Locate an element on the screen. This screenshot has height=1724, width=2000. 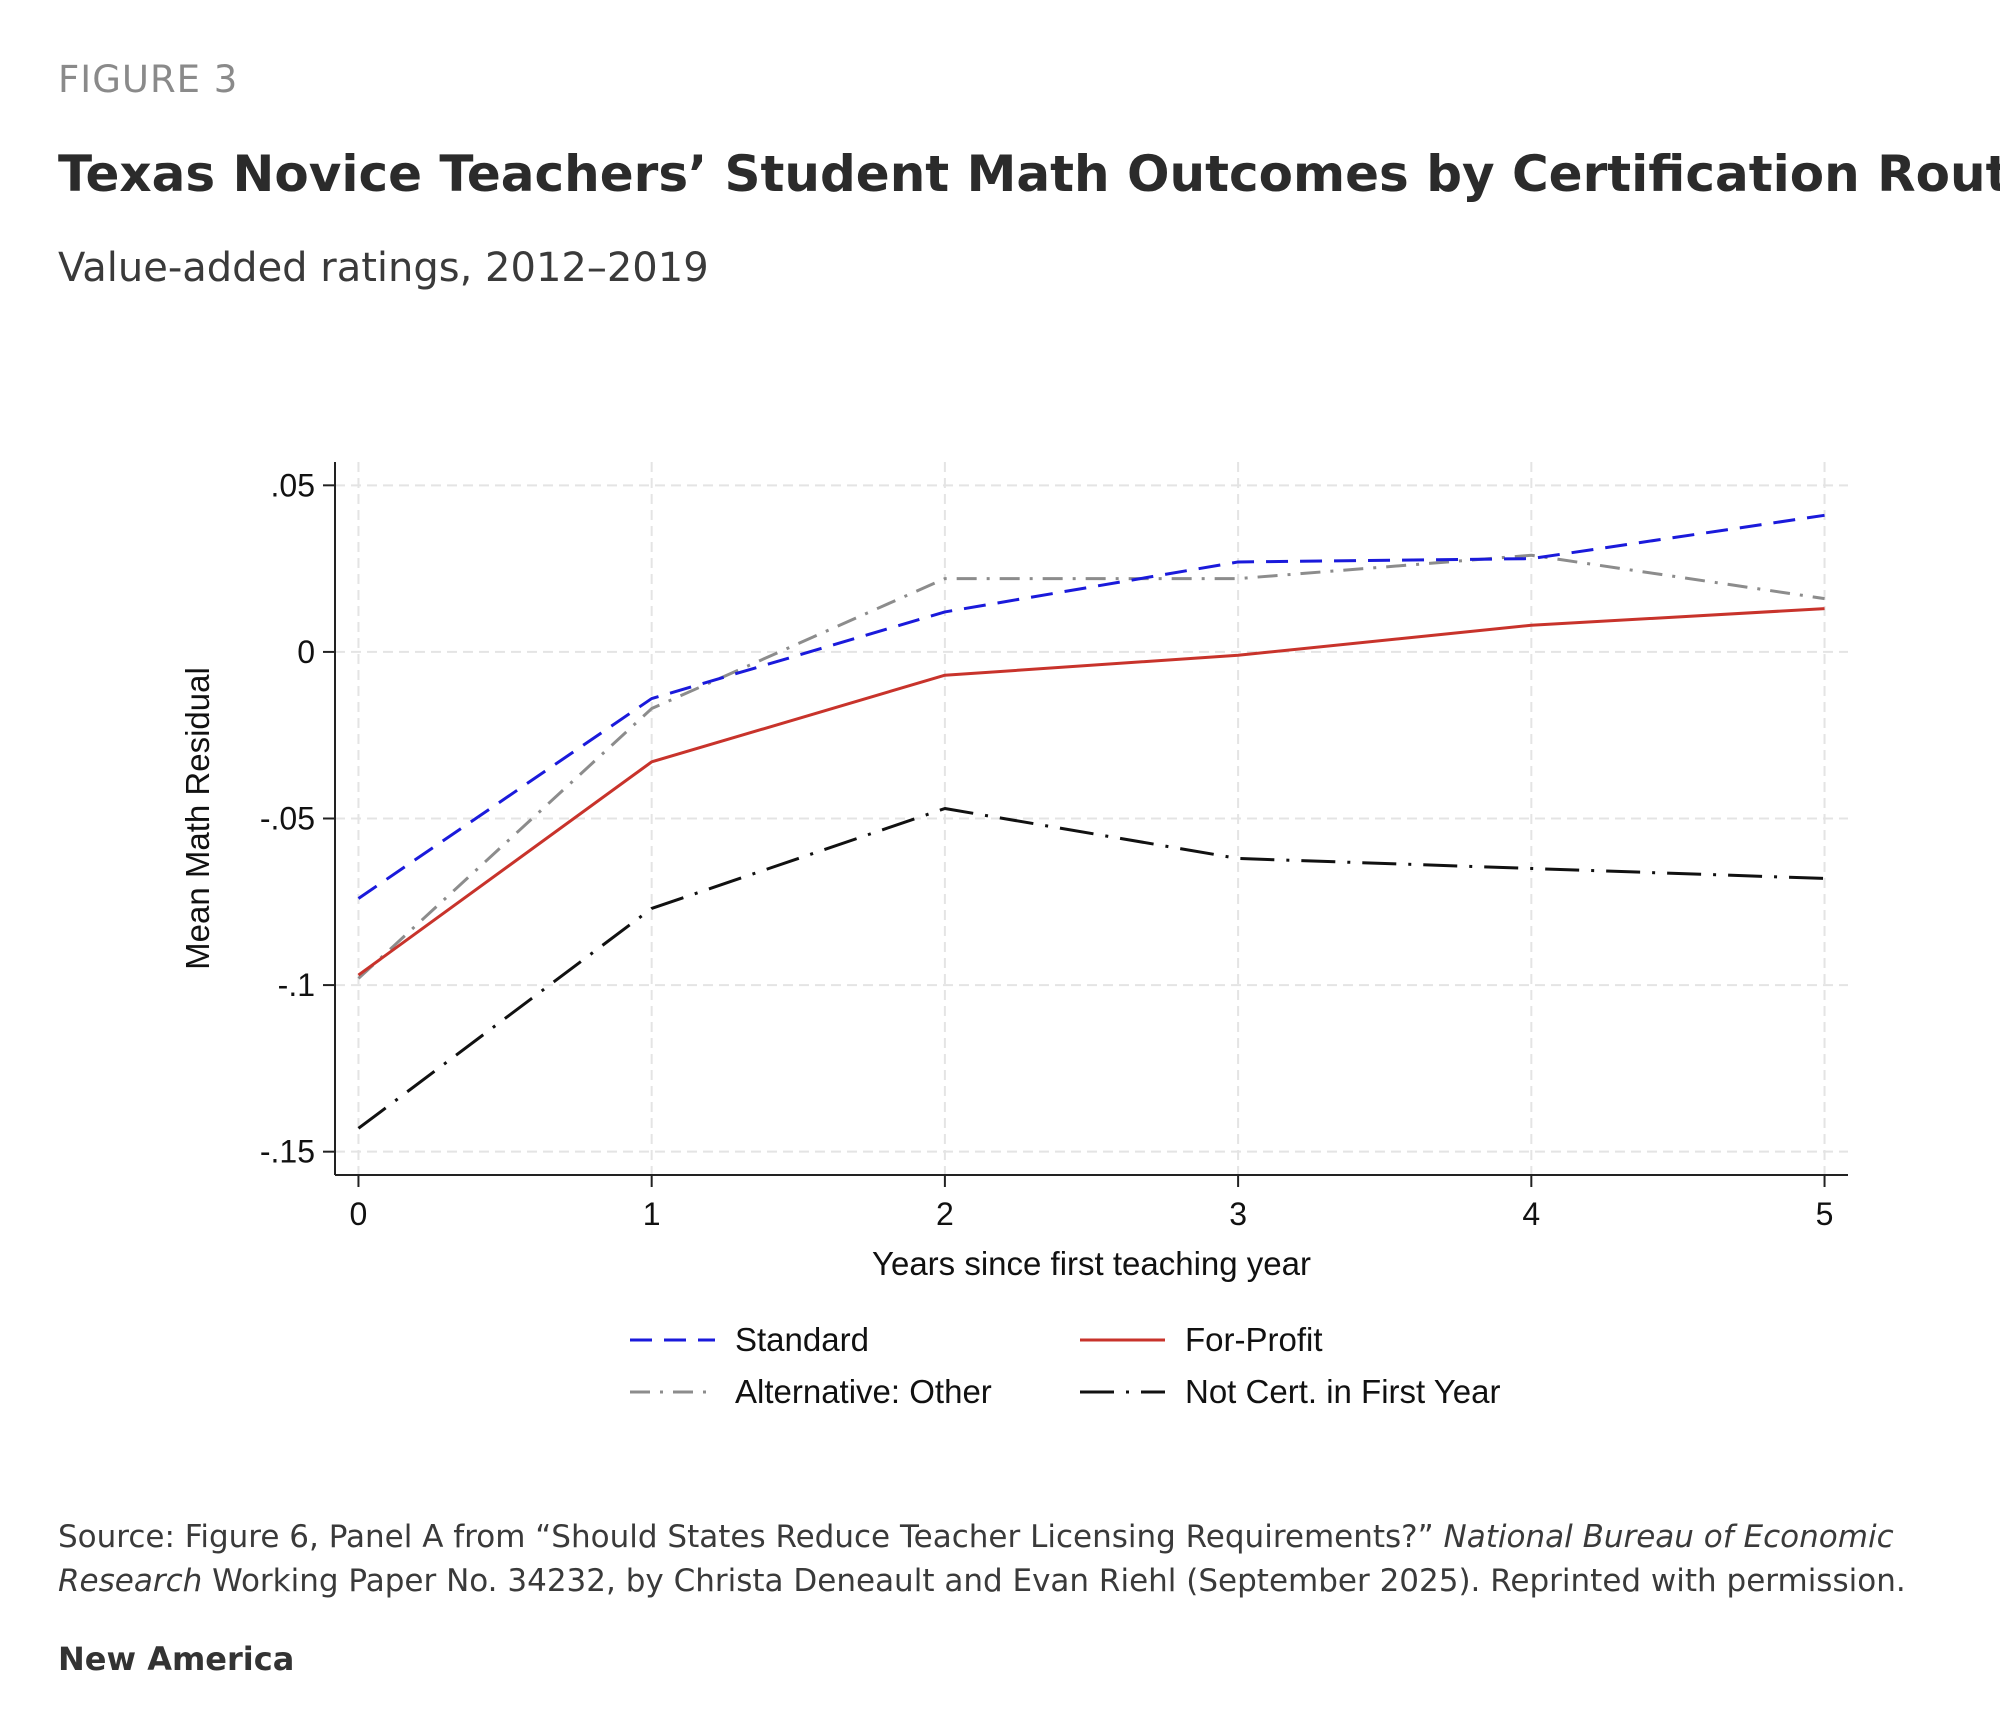
y-tick-label: -.05 is located at coordinates (287, 819).